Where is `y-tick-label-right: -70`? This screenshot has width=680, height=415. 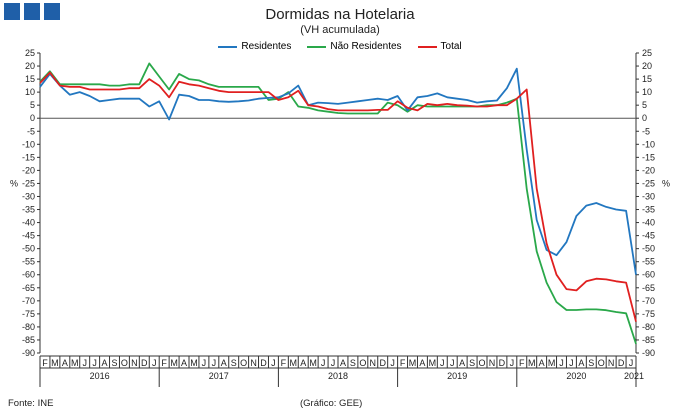
y-tick-label-right: -70 is located at coordinates (648, 301).